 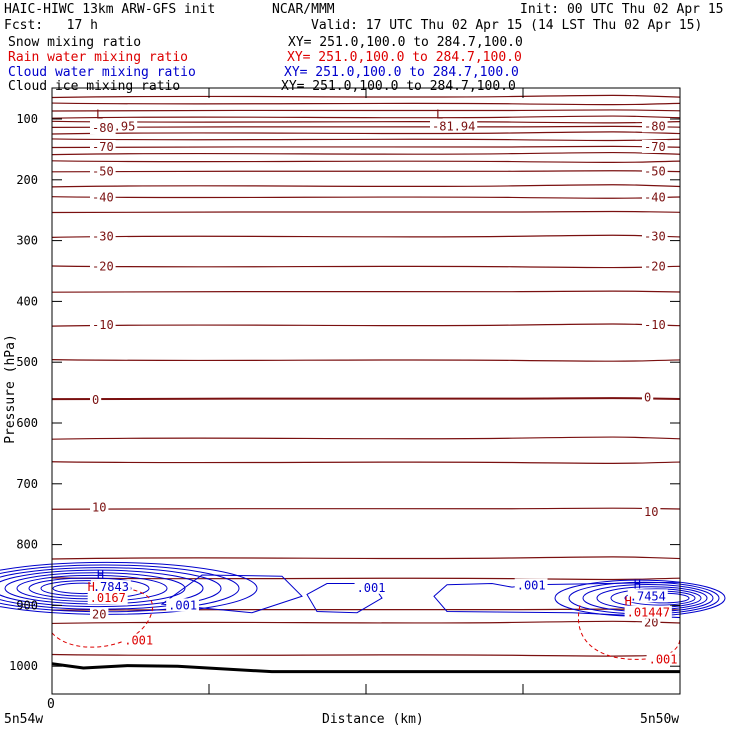 I want to click on y-tick-label: 500, so click(x=27, y=362).